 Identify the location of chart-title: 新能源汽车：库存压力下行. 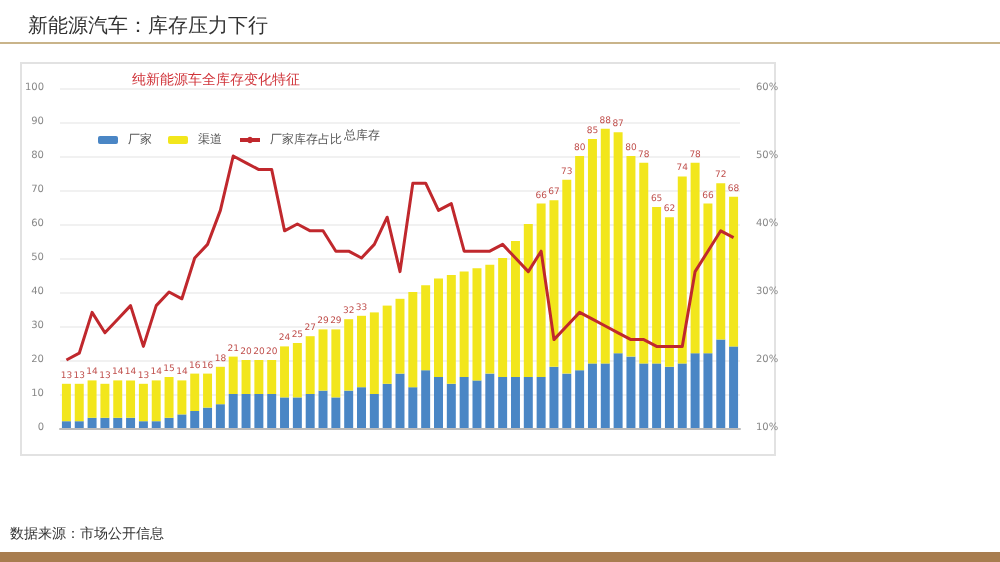
(148, 26).